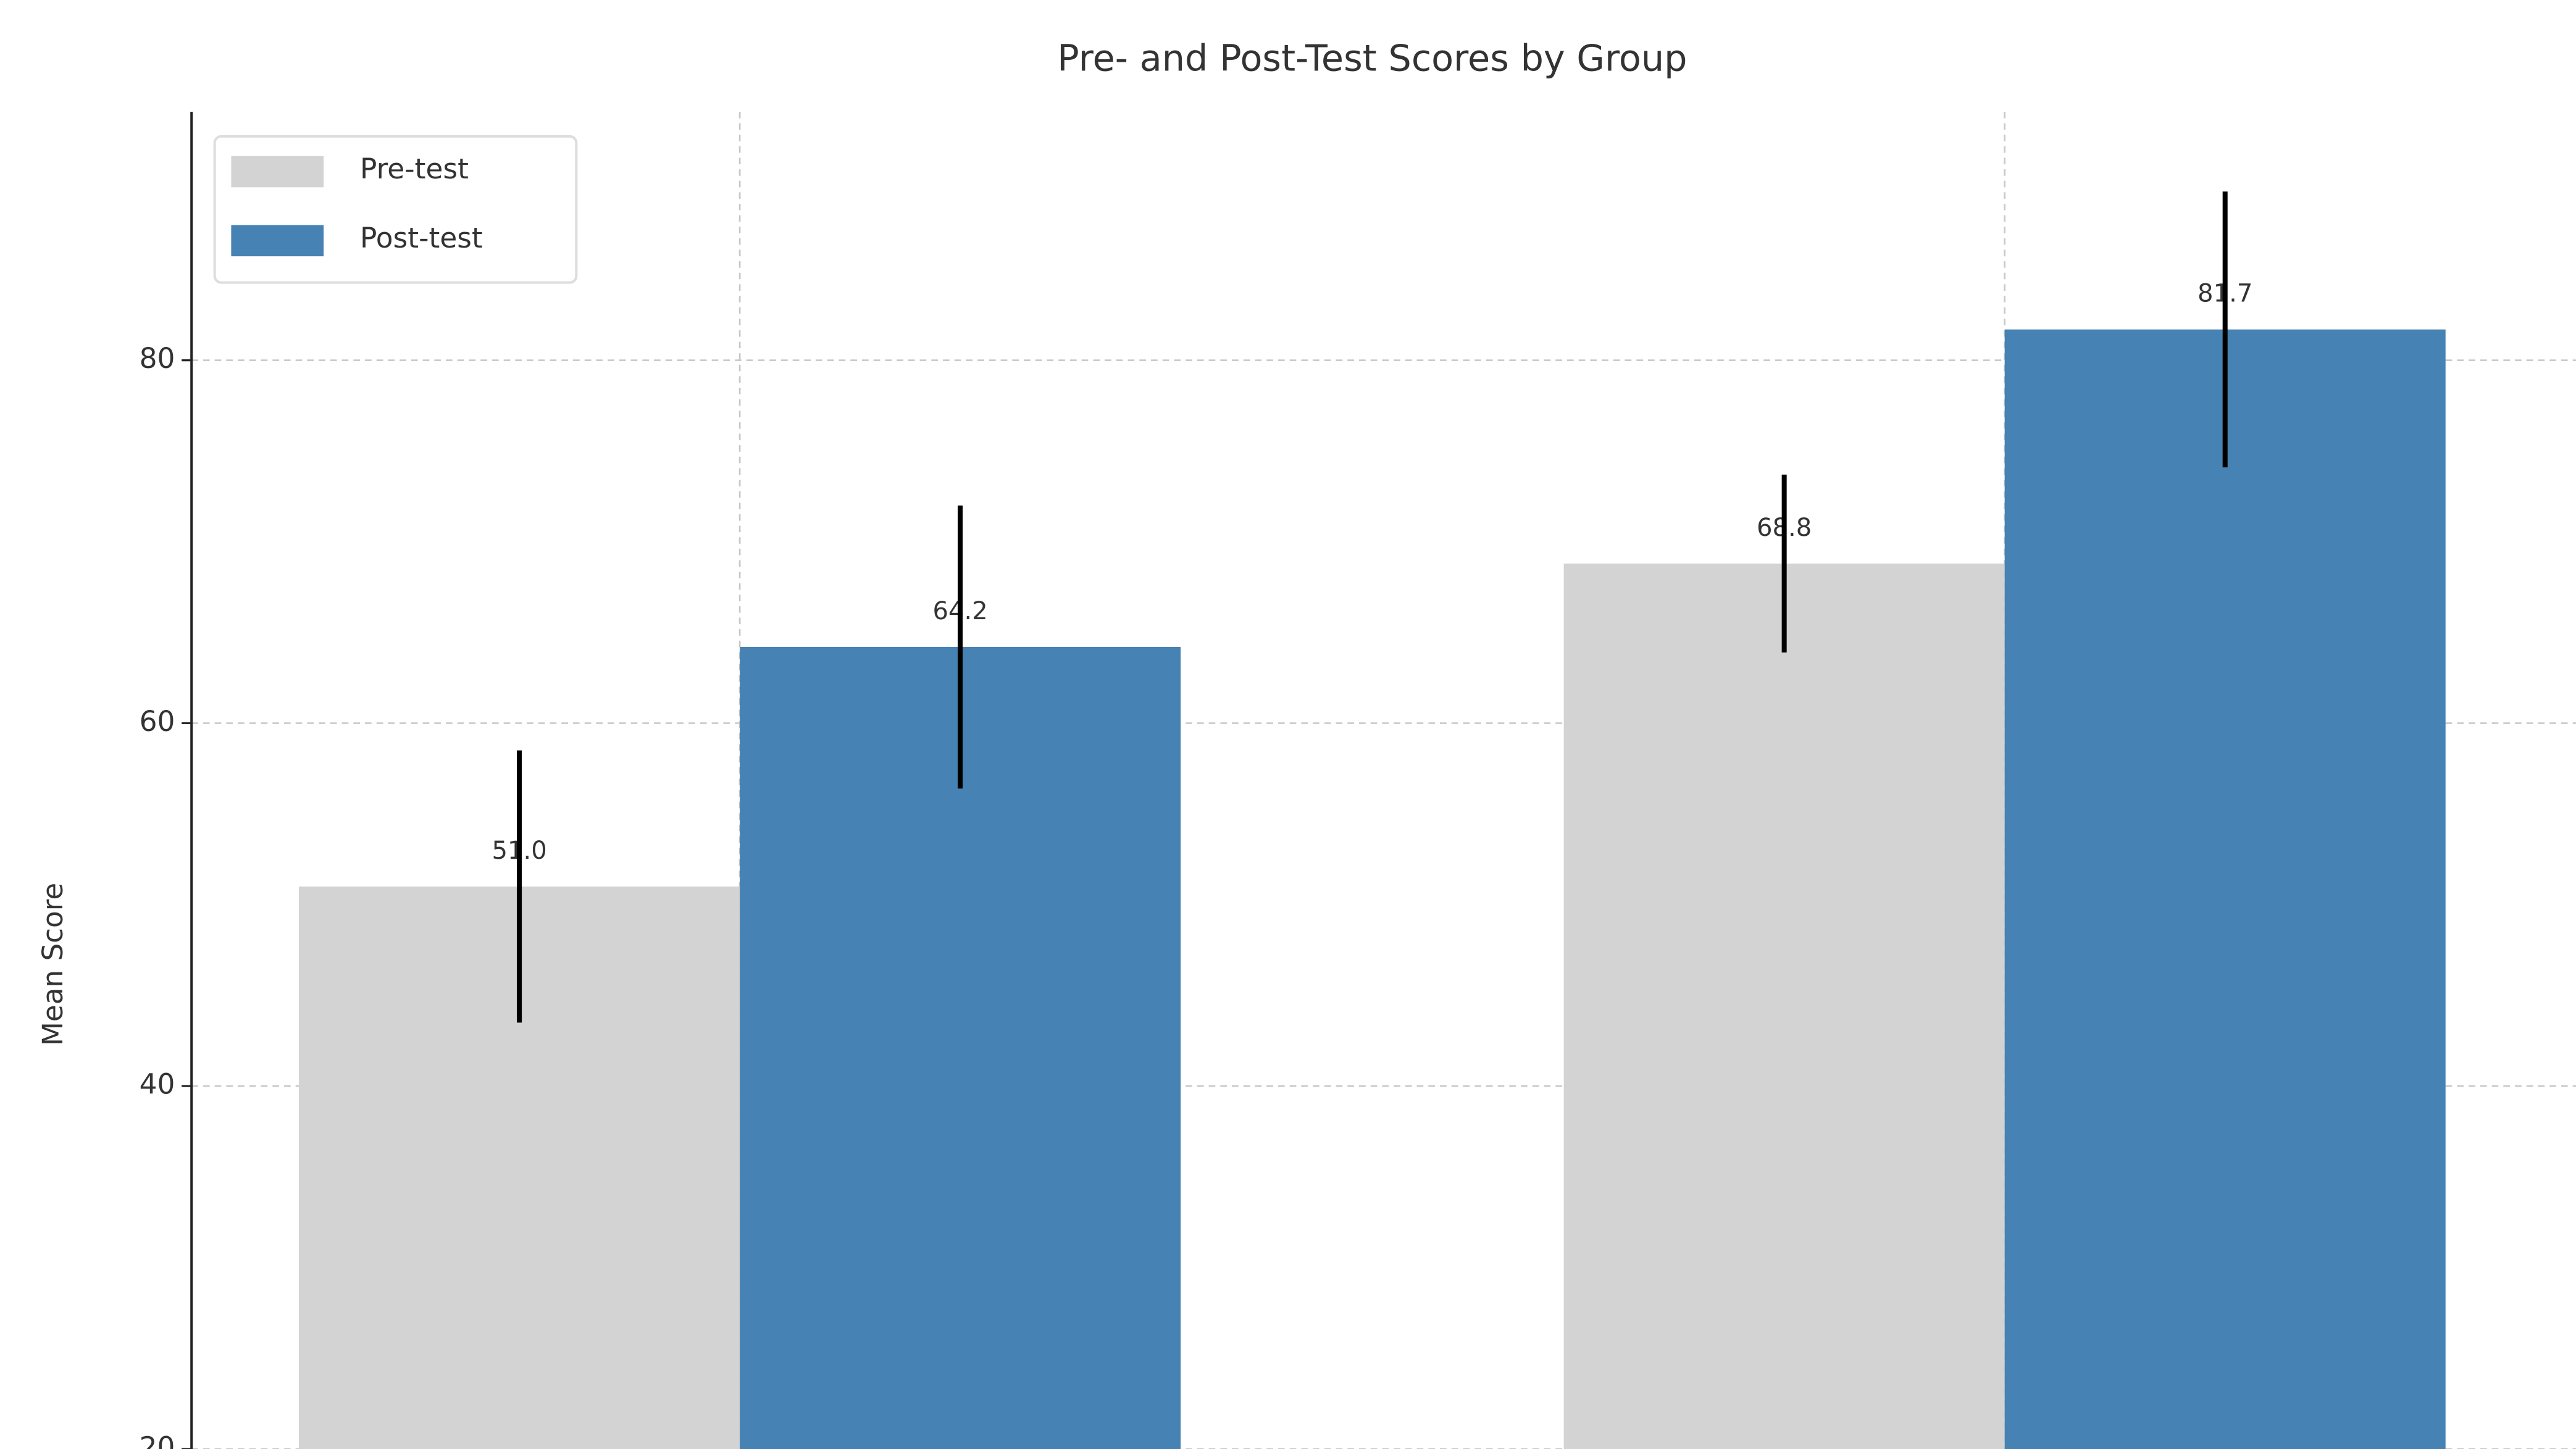  I want to click on chart-title: Pre- and Post-Test Scores by Group, so click(1372, 59).